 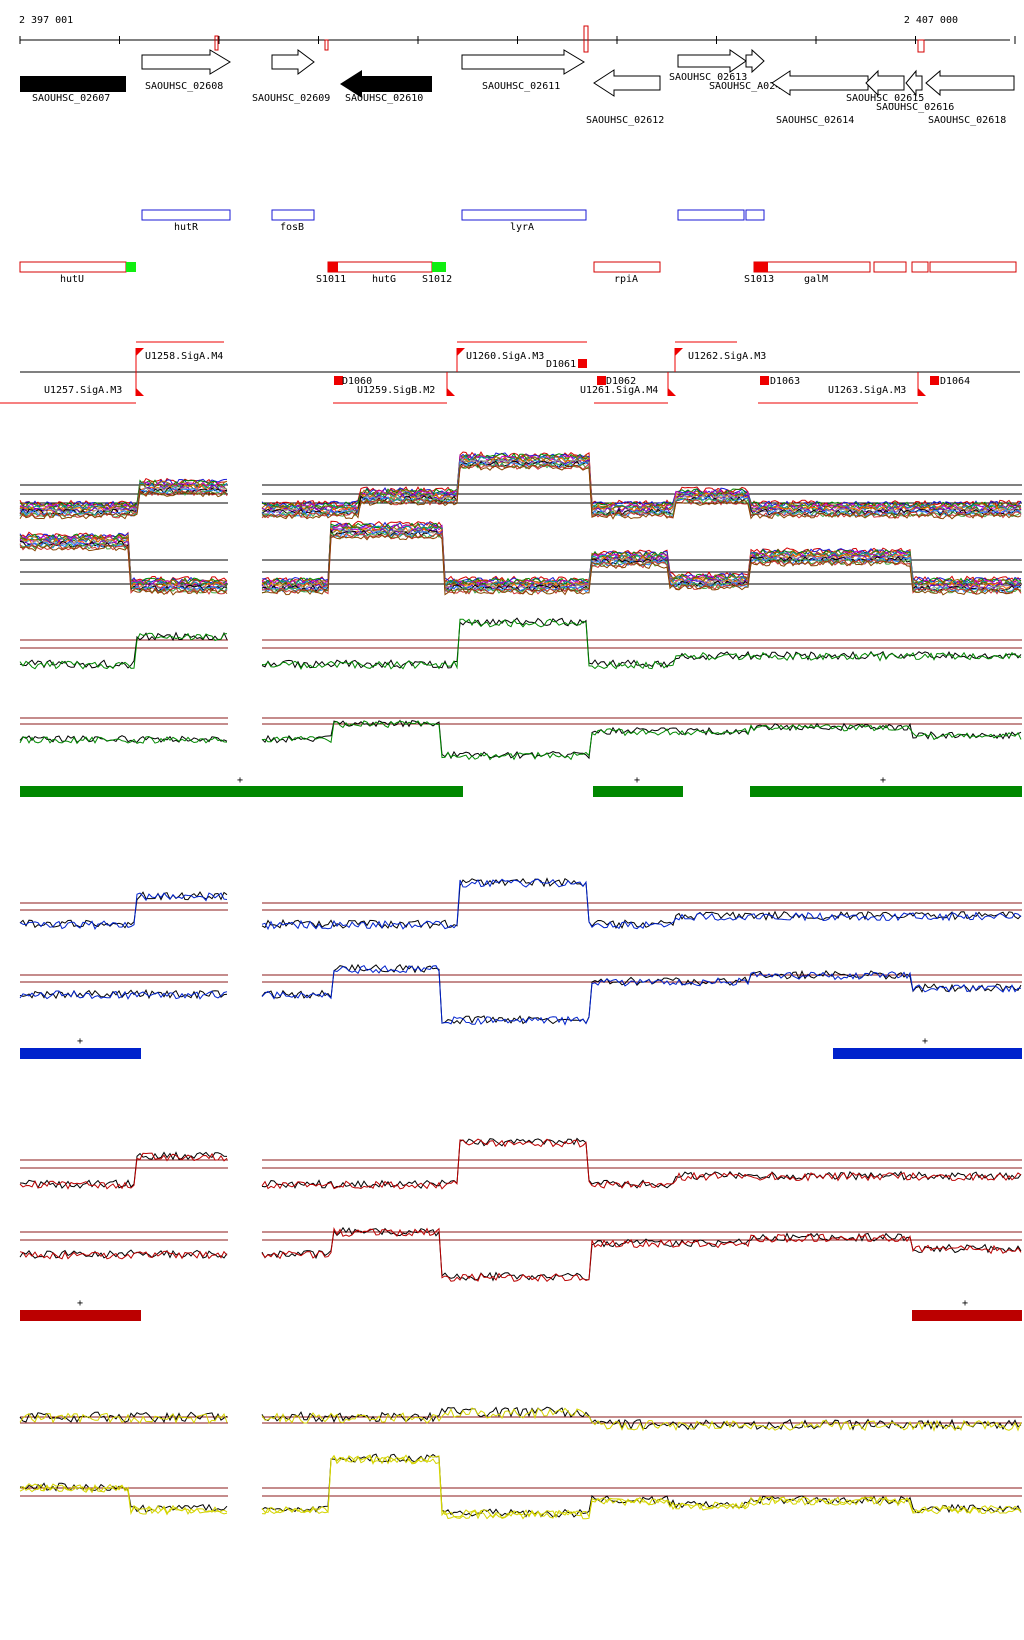 I want to click on gene-02607: SAOUHSC_02607, so click(x=73, y=90).